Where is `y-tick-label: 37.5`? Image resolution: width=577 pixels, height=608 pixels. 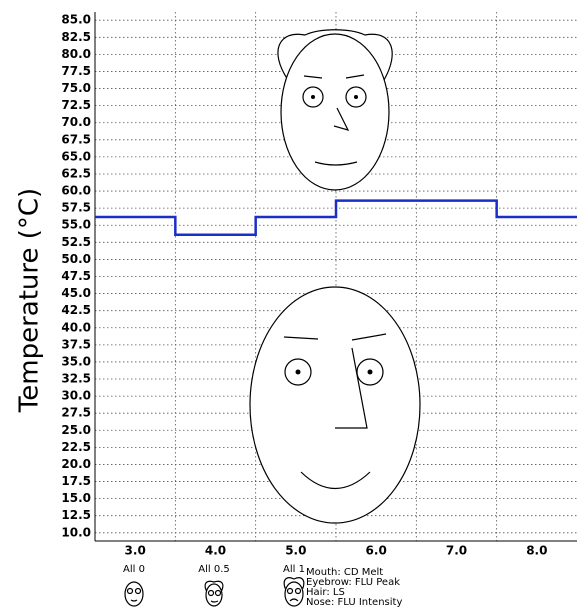 y-tick-label: 37.5 is located at coordinates (76, 344).